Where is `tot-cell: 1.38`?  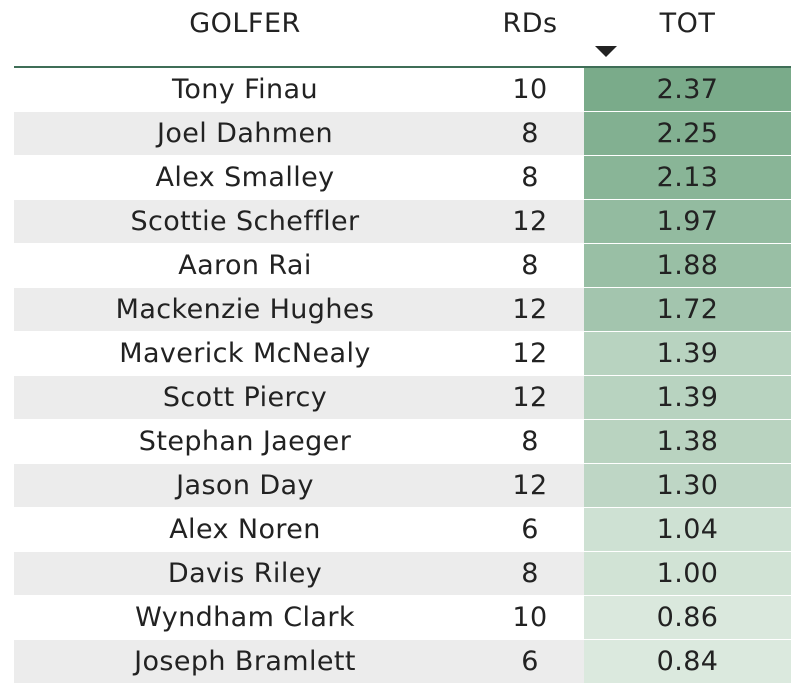
tot-cell: 1.38 is located at coordinates (687, 441).